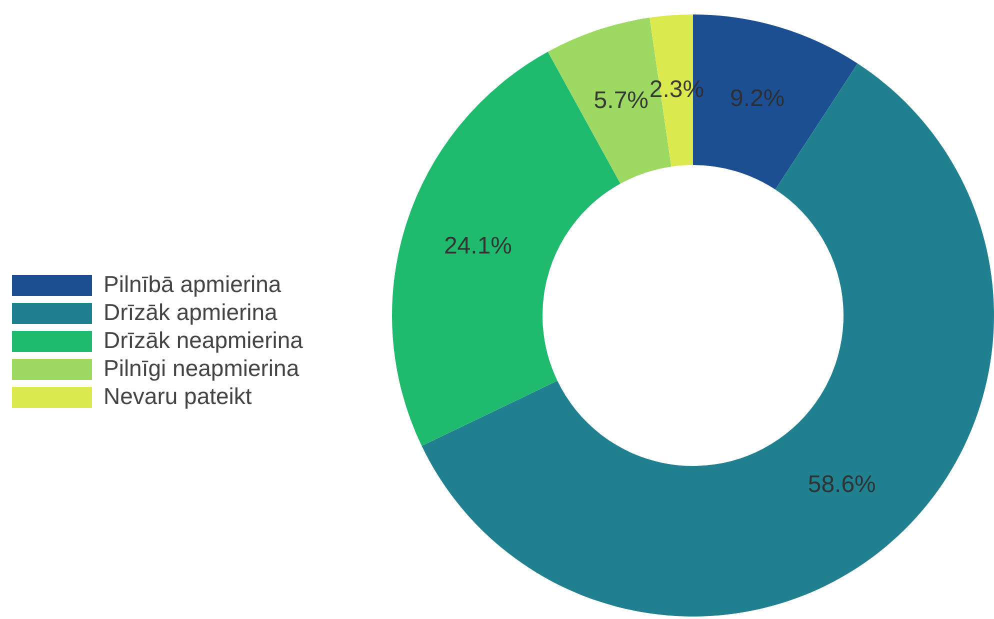  I want to click on data-label: 24.1%, so click(478, 246).